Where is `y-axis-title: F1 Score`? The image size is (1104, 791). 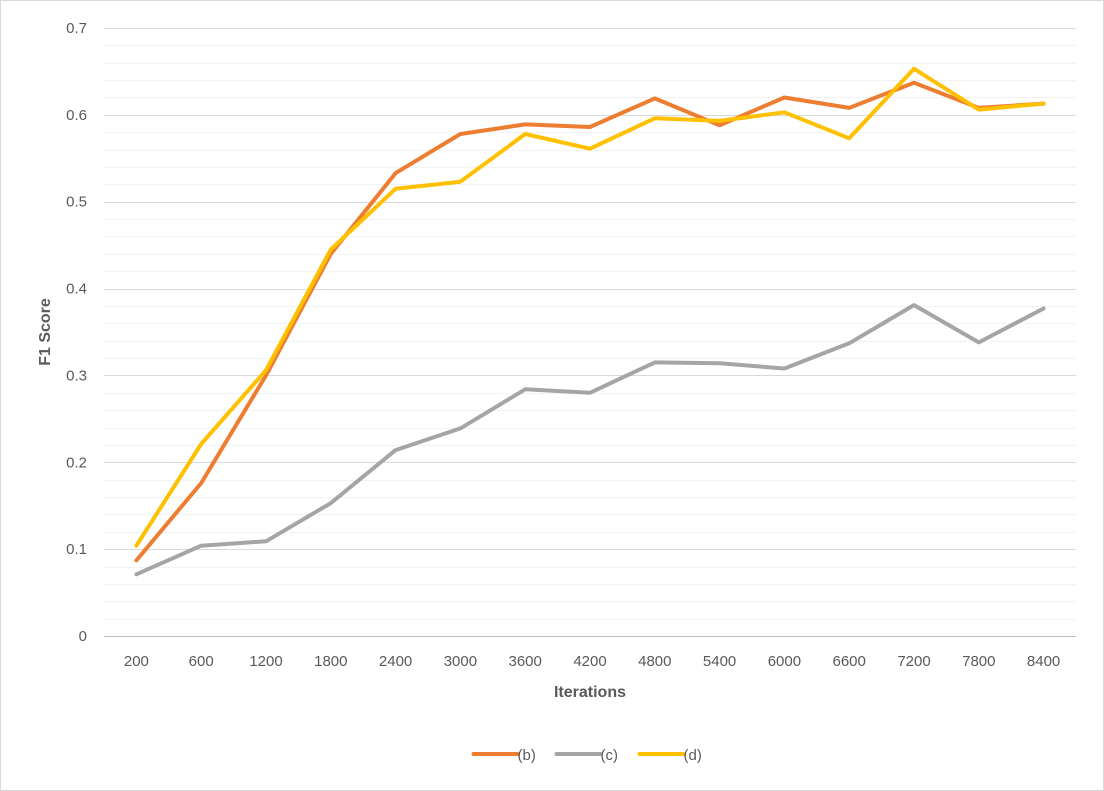
y-axis-title: F1 Score is located at coordinates (45, 332).